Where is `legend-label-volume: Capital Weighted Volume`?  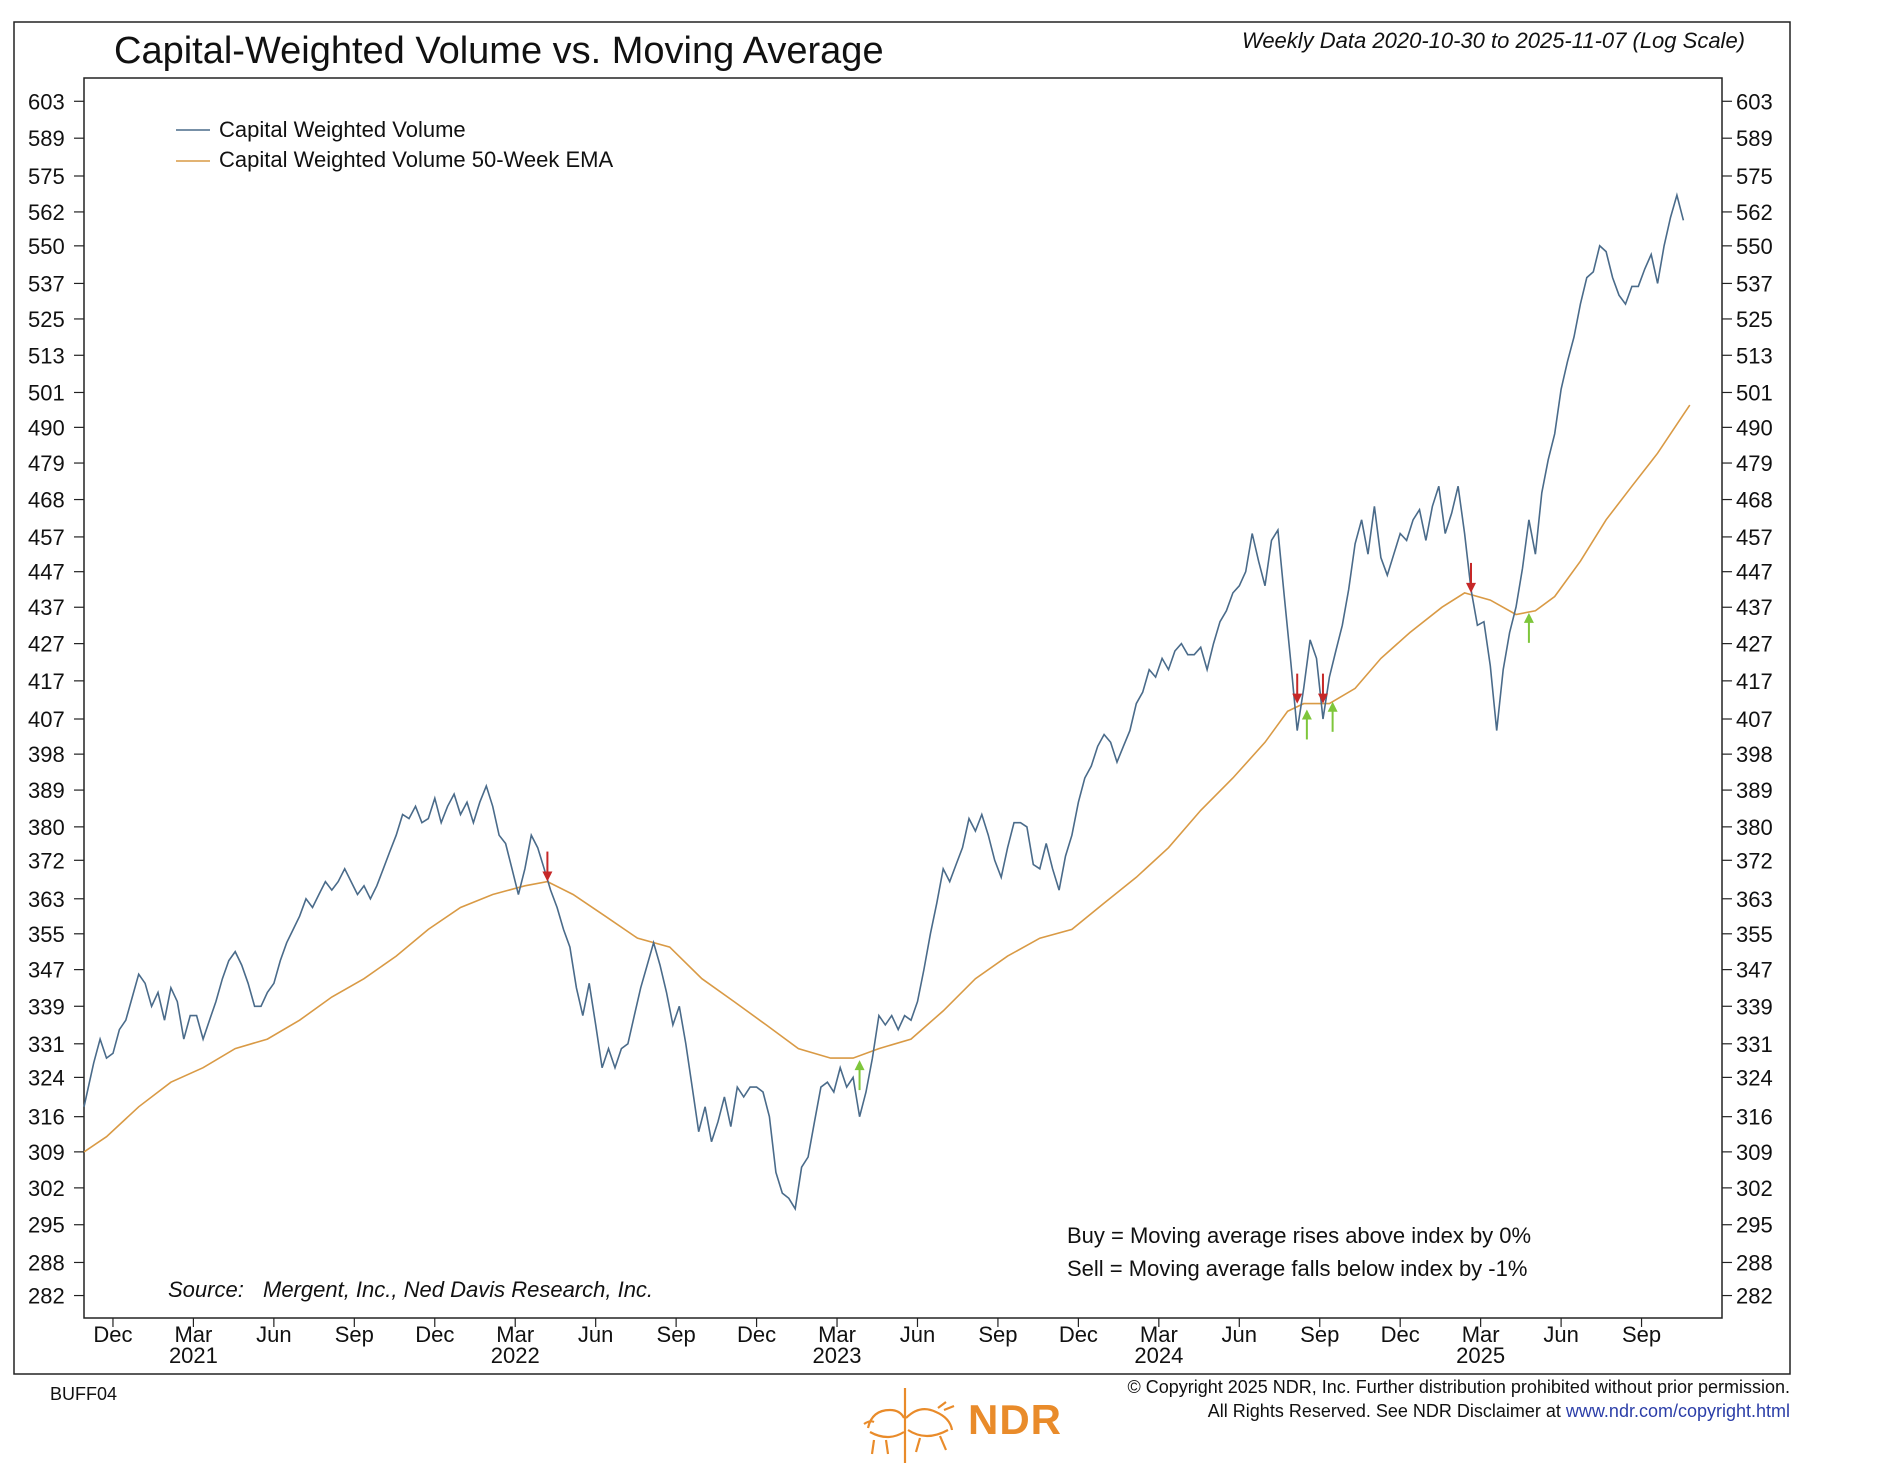
legend-label-volume: Capital Weighted Volume is located at coordinates (342, 129).